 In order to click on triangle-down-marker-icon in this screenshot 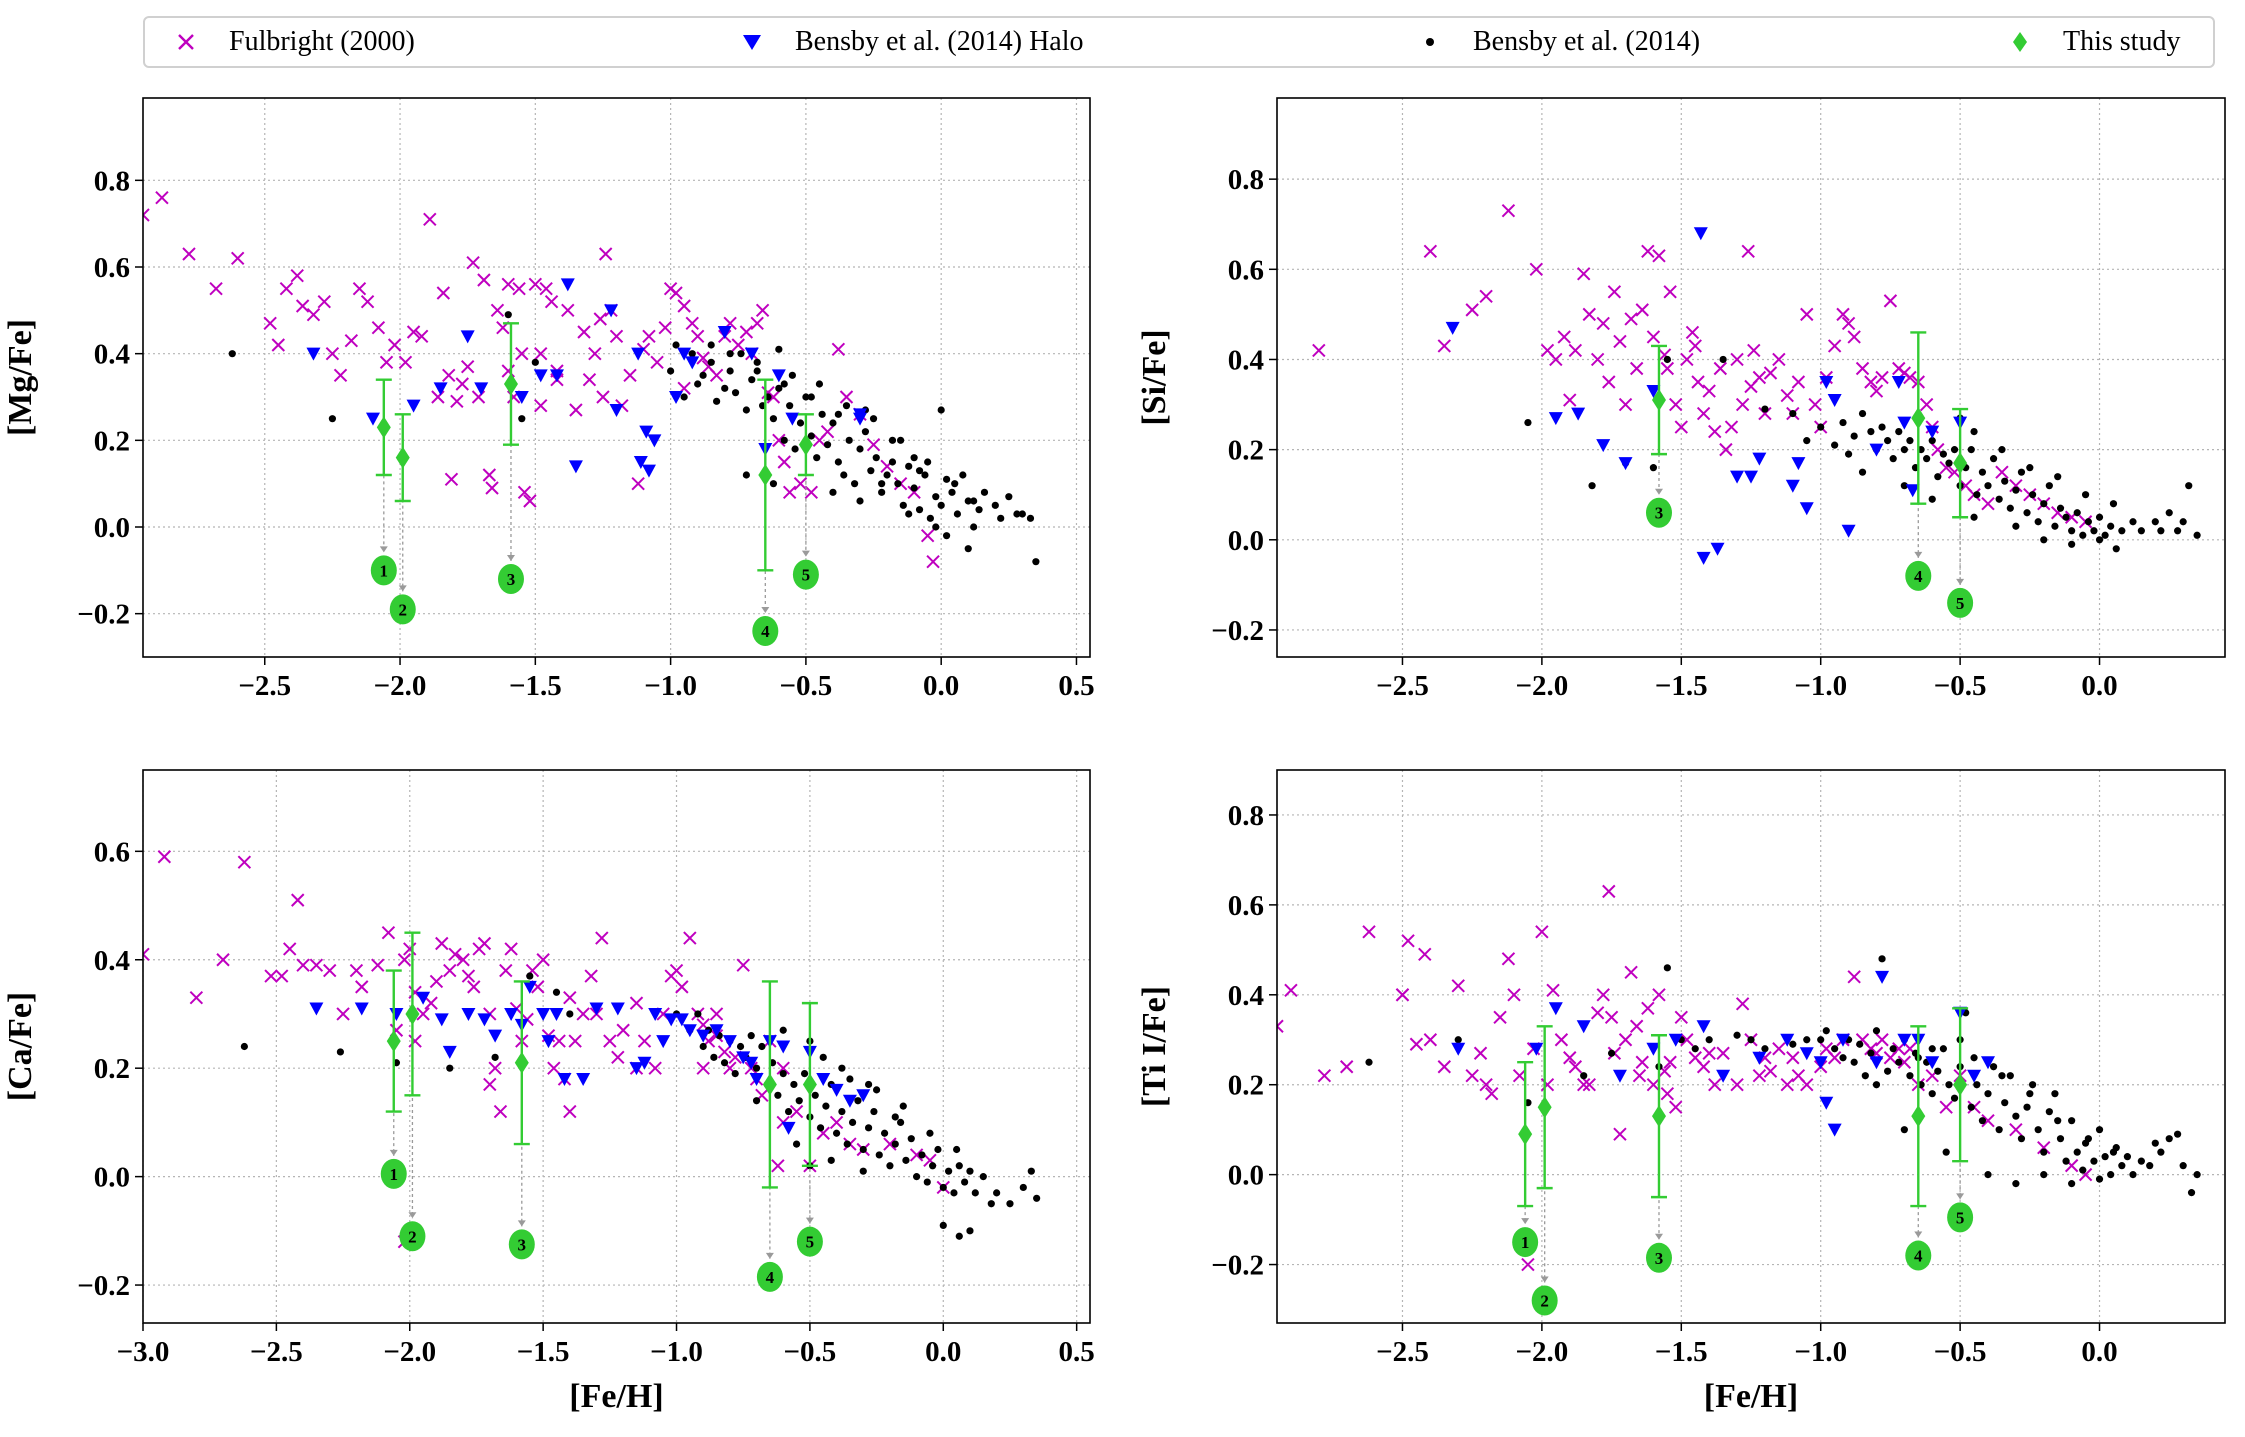, I will do `click(752, 42)`.